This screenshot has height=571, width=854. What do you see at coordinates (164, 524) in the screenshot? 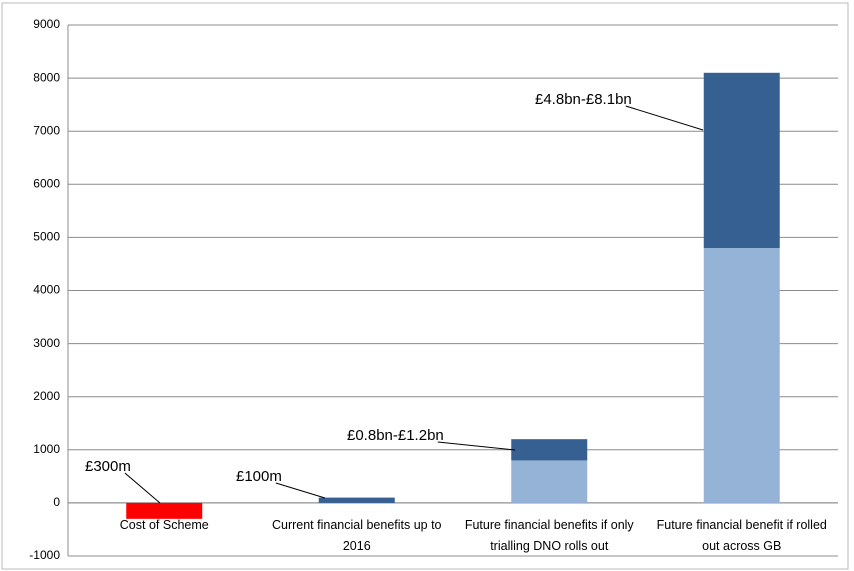
I see `x-tick-label: Cost of Scheme` at bounding box center [164, 524].